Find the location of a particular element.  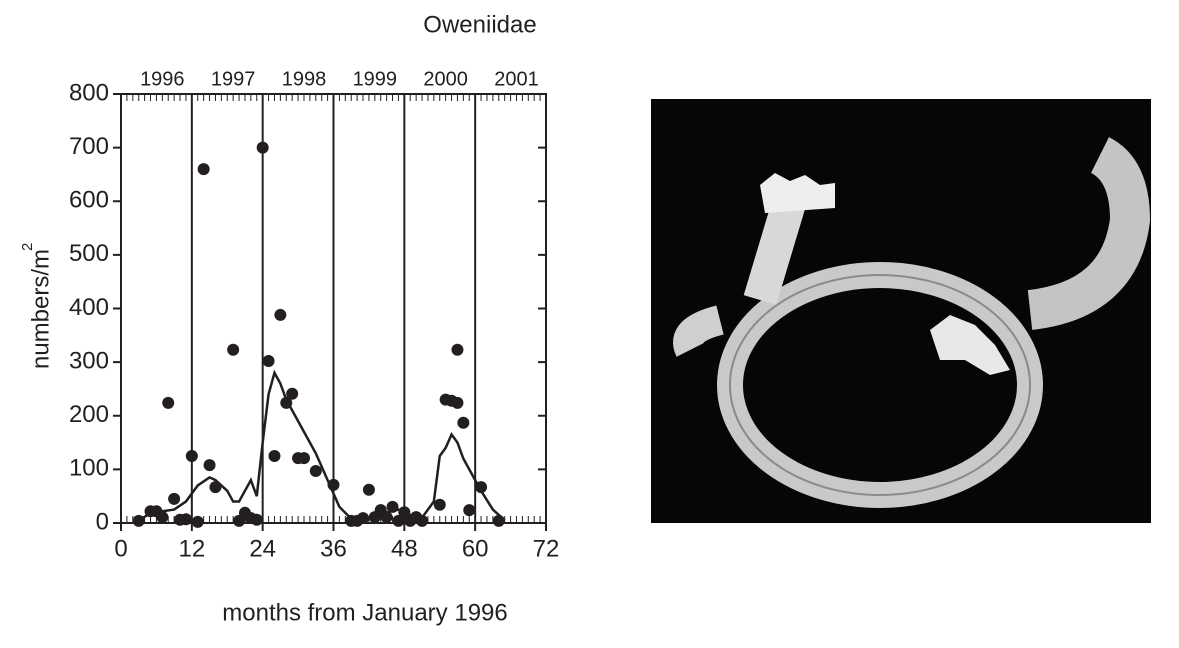

year-label: 2001 is located at coordinates (516, 79).